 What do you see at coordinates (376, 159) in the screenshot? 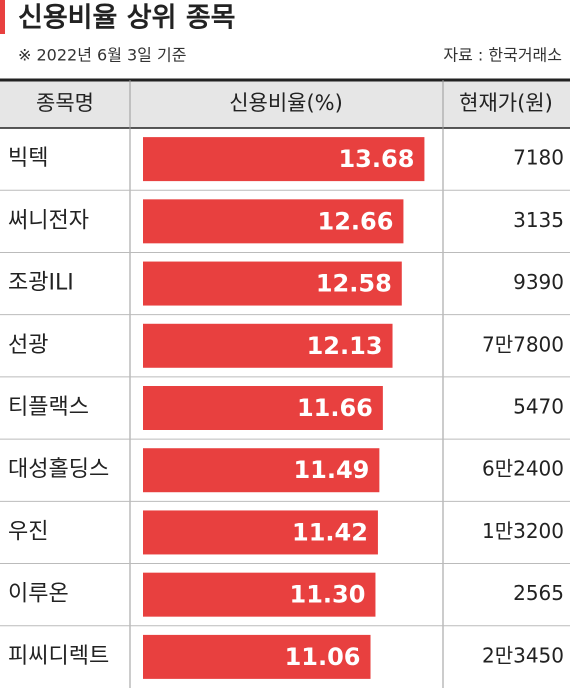
I see `value-label: 13.68` at bounding box center [376, 159].